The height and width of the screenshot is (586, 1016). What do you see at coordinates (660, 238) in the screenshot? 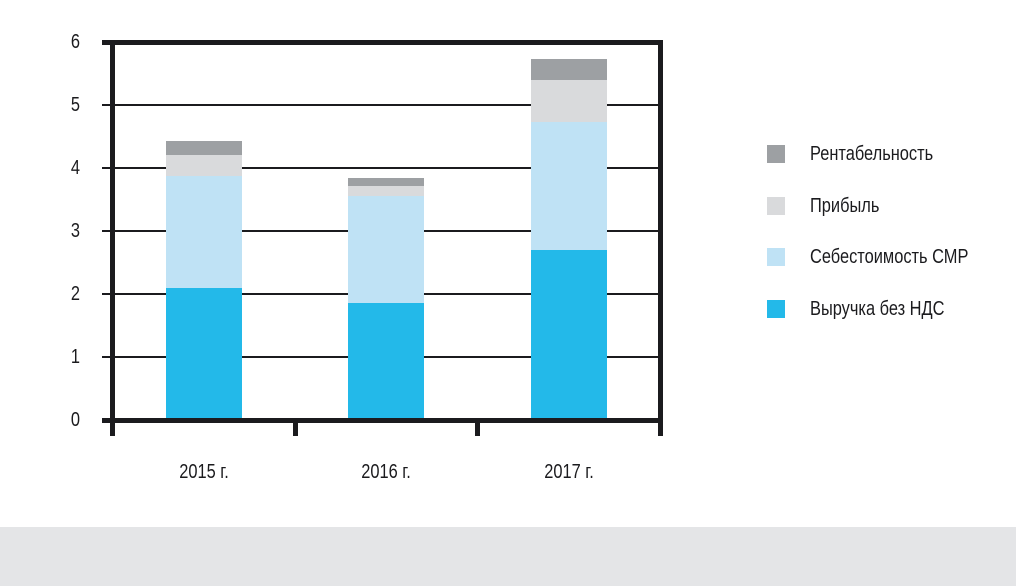
I see `plot-right-border` at bounding box center [660, 238].